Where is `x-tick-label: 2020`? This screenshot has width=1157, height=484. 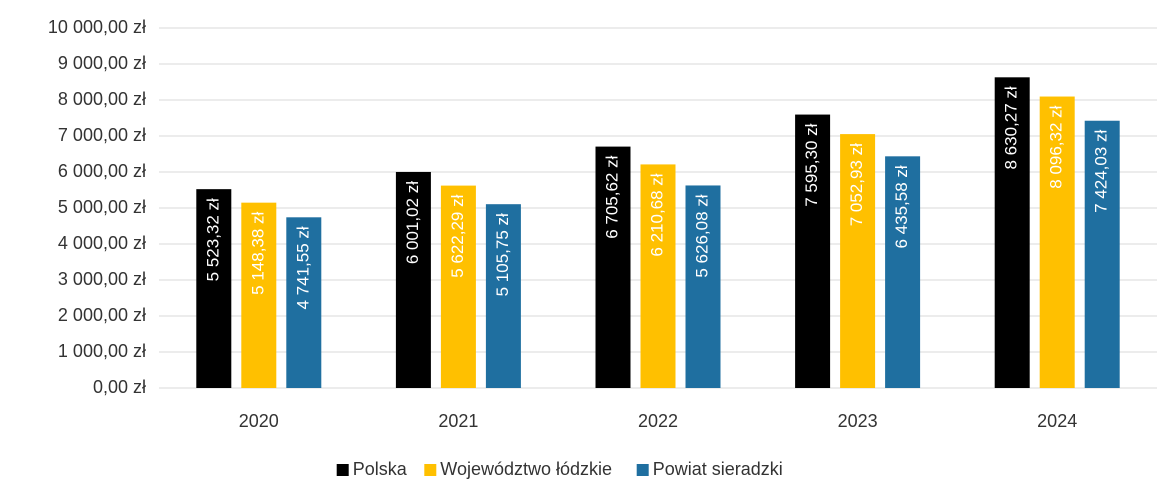
x-tick-label: 2020 is located at coordinates (259, 421).